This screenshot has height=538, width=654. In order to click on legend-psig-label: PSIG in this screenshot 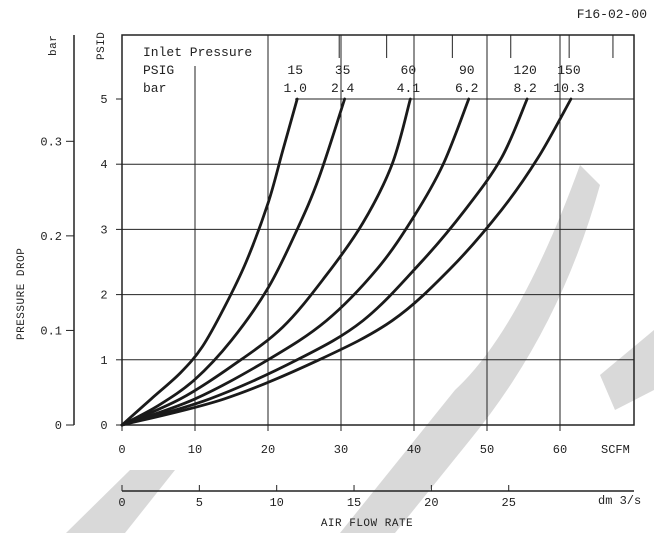, I will do `click(158, 70)`.